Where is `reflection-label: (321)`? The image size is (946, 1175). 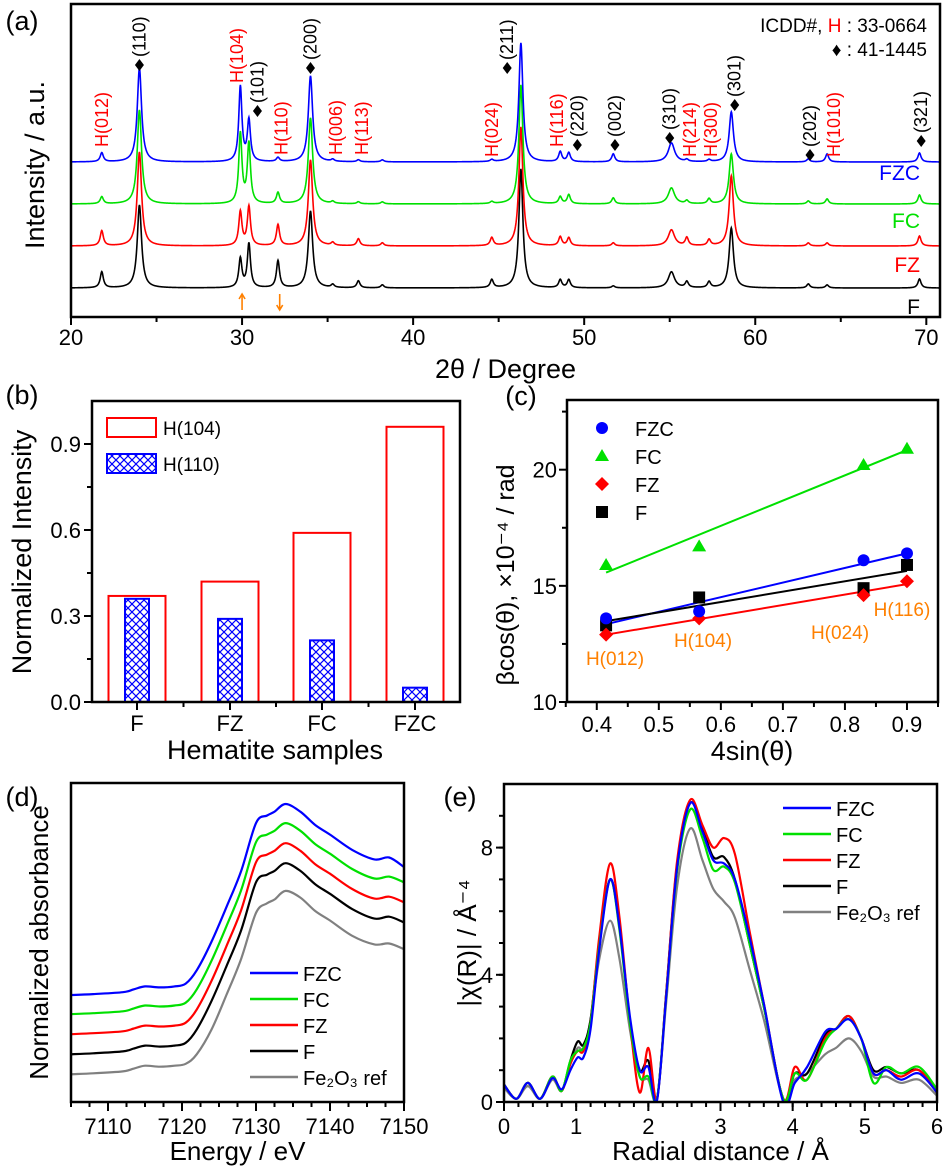 reflection-label: (321) is located at coordinates (921, 112).